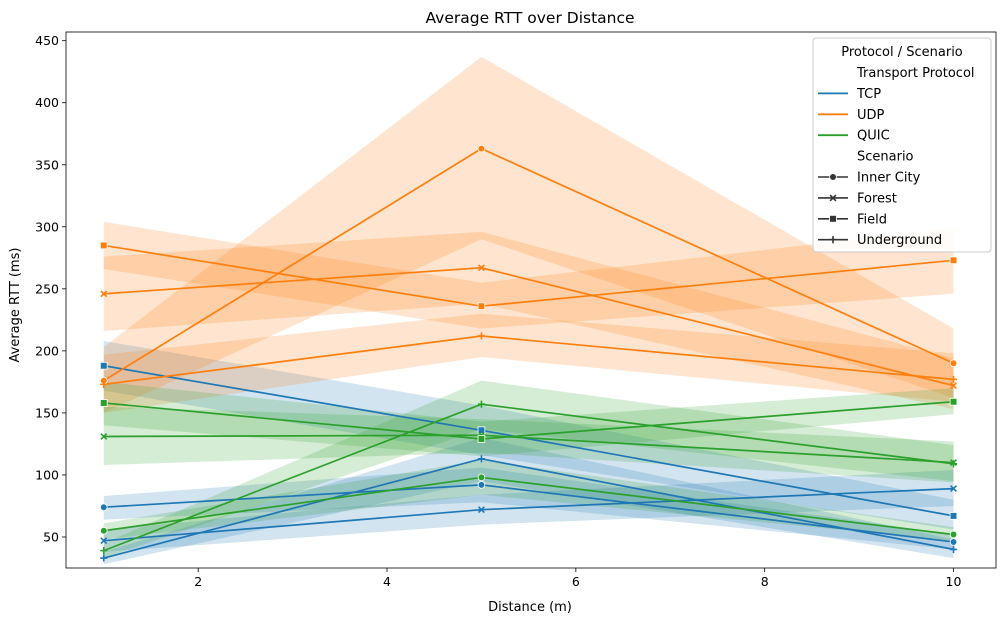 This screenshot has width=1005, height=624. I want to click on legend-marker-forest, so click(833, 198).